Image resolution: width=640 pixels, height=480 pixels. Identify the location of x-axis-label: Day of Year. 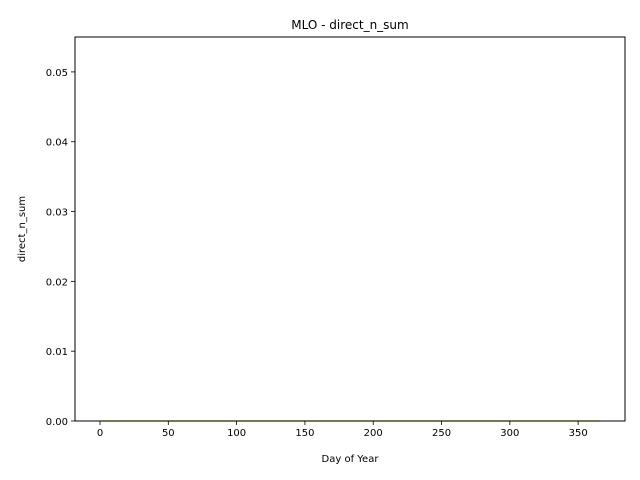
(351, 459).